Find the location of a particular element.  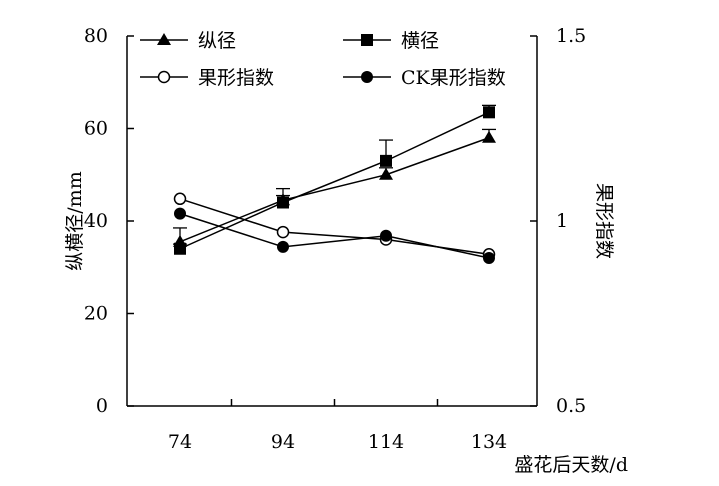

y-ticks: 0 20 40 60 80 is located at coordinates (109, 221).